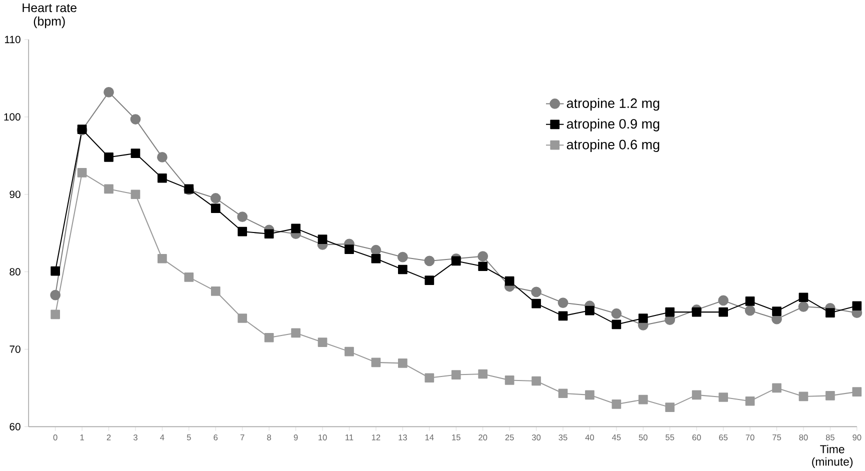 The height and width of the screenshot is (471, 865). What do you see at coordinates (82, 437) in the screenshot?
I see `x-tick-label: 1` at bounding box center [82, 437].